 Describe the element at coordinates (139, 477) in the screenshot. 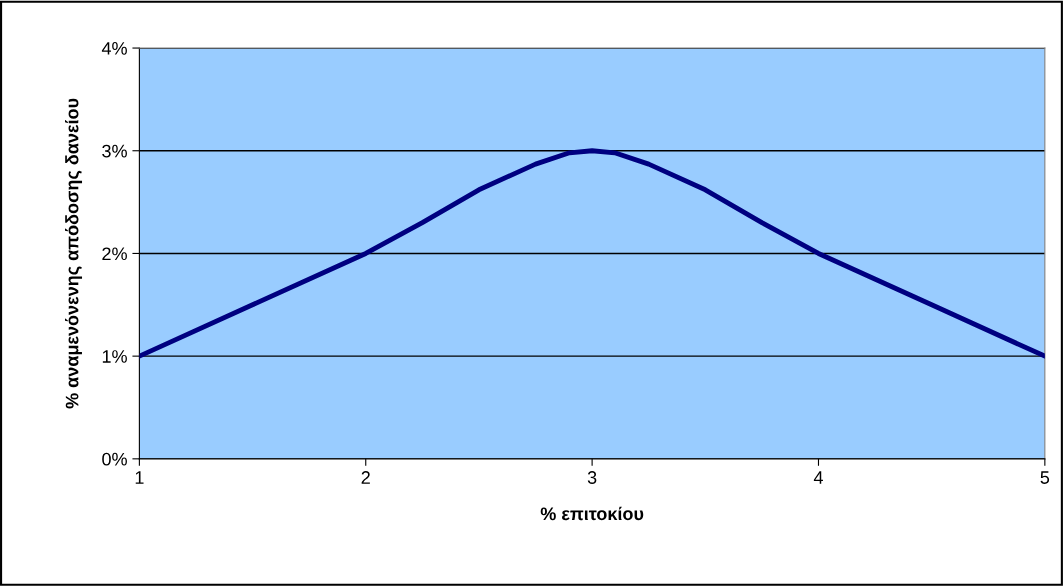

I see `x-tick-label: 1` at that location.